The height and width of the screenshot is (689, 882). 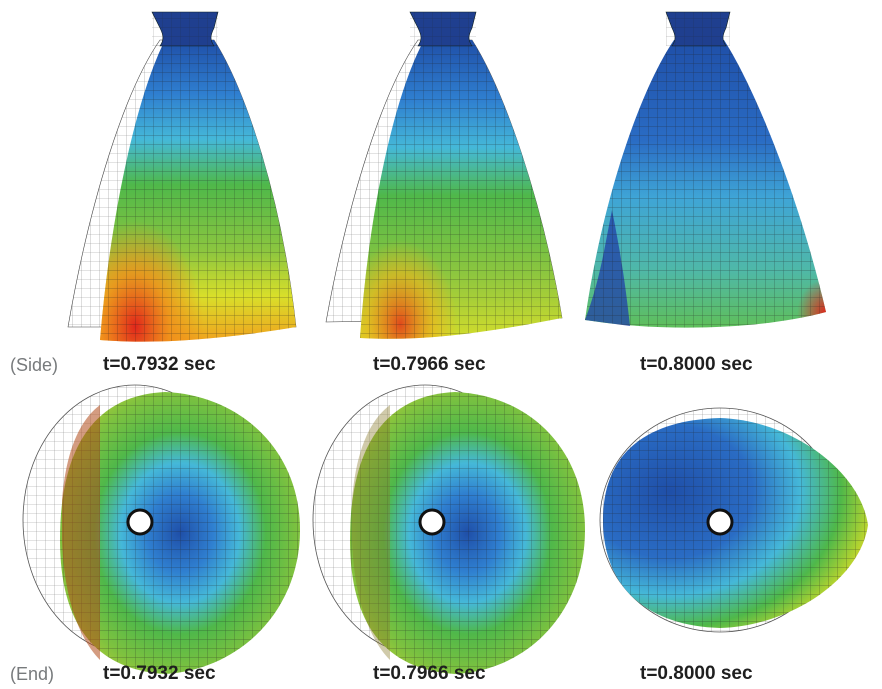 I want to click on time-label-end-1: t=0.7932 sec, so click(x=159, y=673).